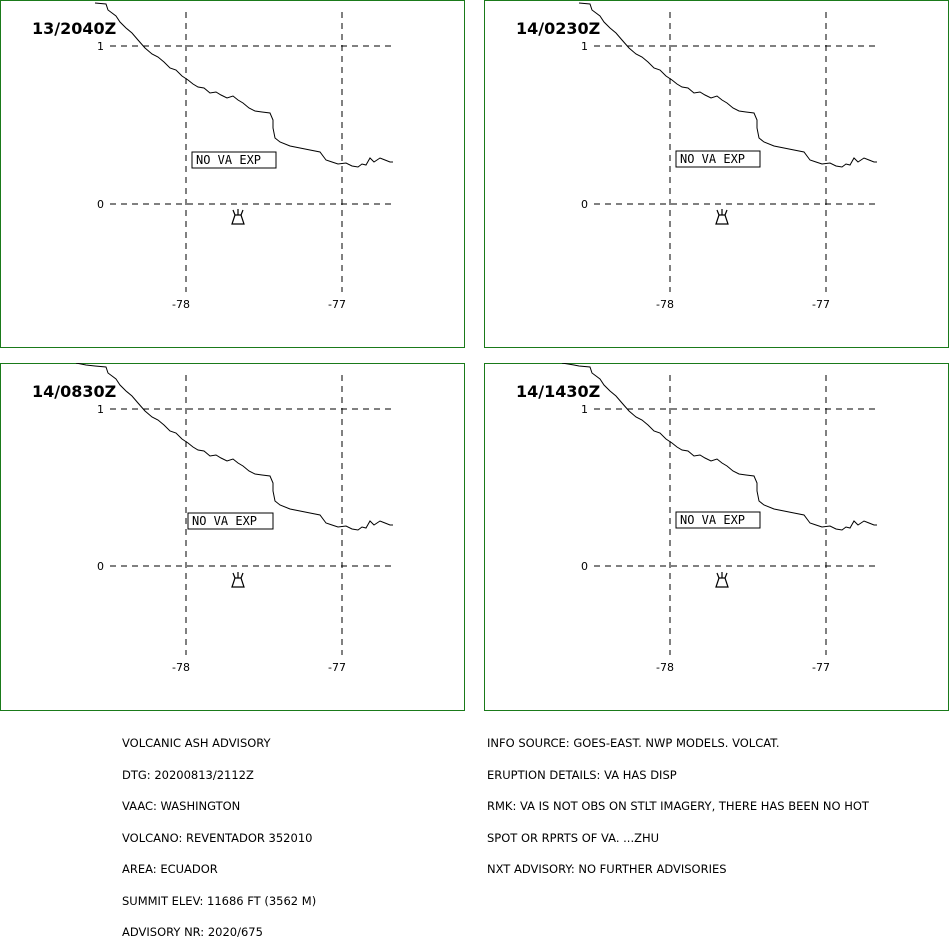 This screenshot has height=948, width=950. What do you see at coordinates (188, 774) in the screenshot?
I see `advisory-line: DTG: 20200813/2112Z` at bounding box center [188, 774].